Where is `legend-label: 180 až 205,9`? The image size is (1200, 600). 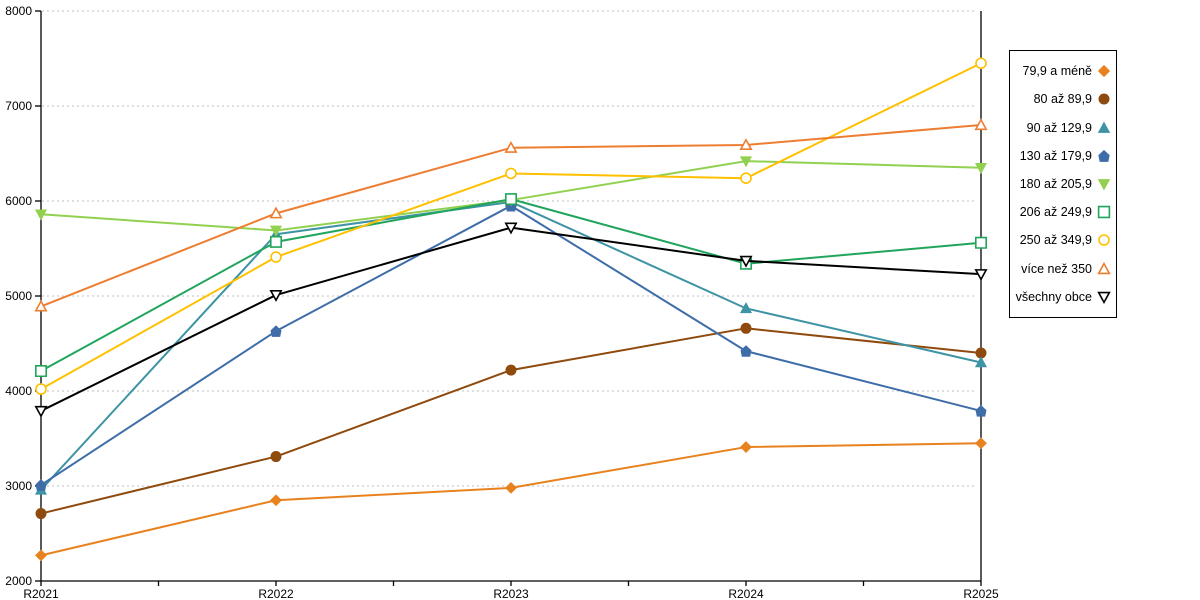 legend-label: 180 až 205,9 is located at coordinates (1055, 183).